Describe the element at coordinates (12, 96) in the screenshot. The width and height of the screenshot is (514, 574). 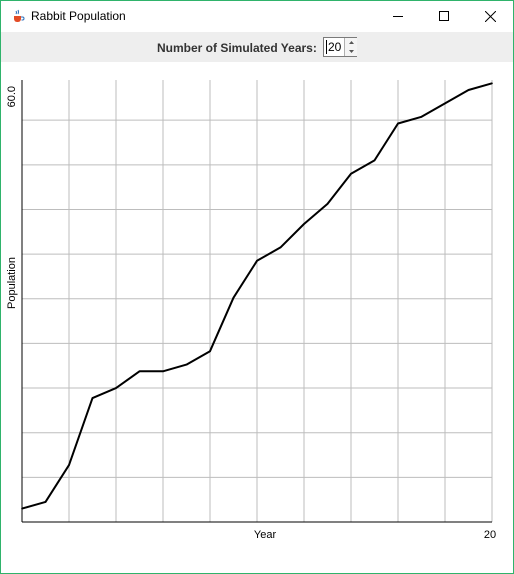
I see `y-tick-label-max: 60.0` at that location.